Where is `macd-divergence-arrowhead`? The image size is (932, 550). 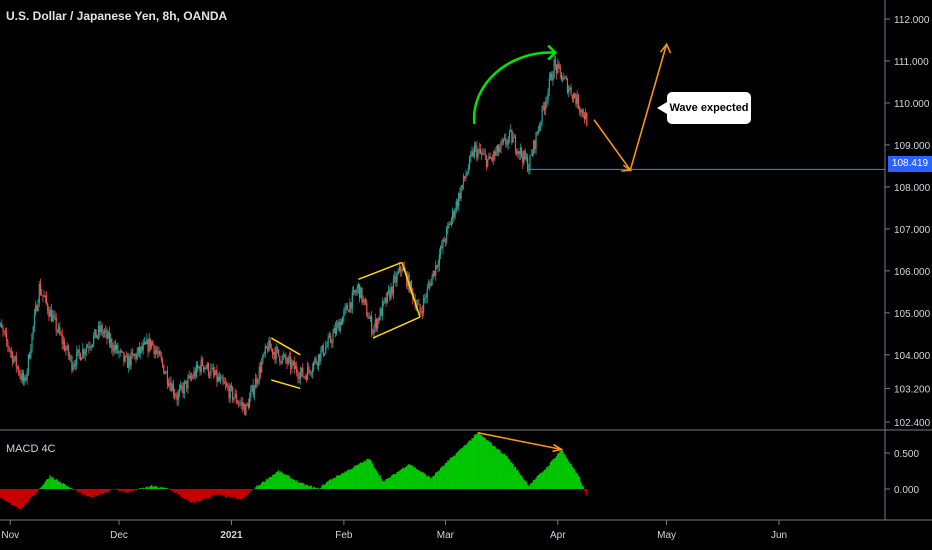 macd-divergence-arrowhead is located at coordinates (558, 448).